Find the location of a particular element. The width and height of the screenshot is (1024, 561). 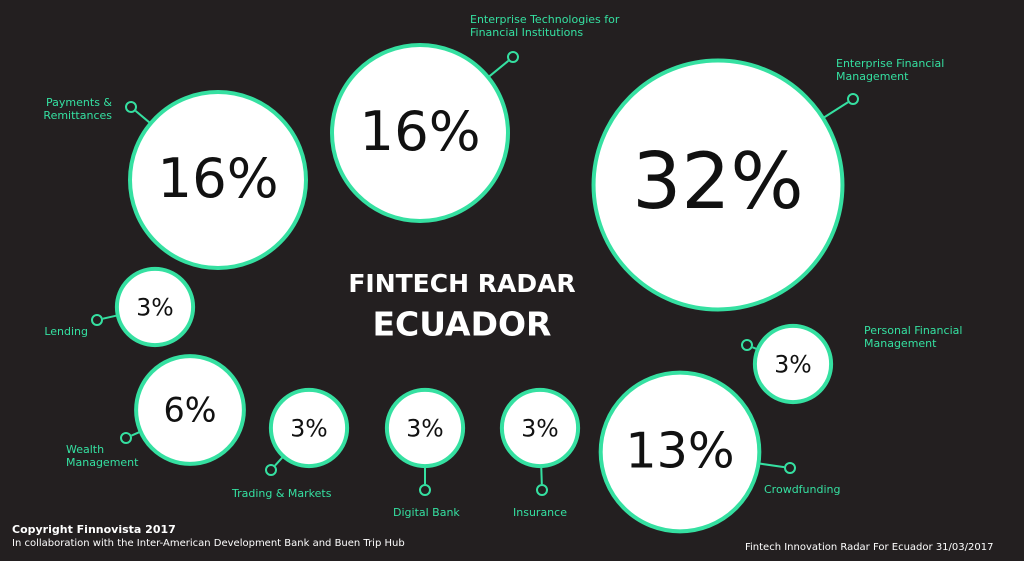

category-label: Digital Bank is located at coordinates (426, 512).